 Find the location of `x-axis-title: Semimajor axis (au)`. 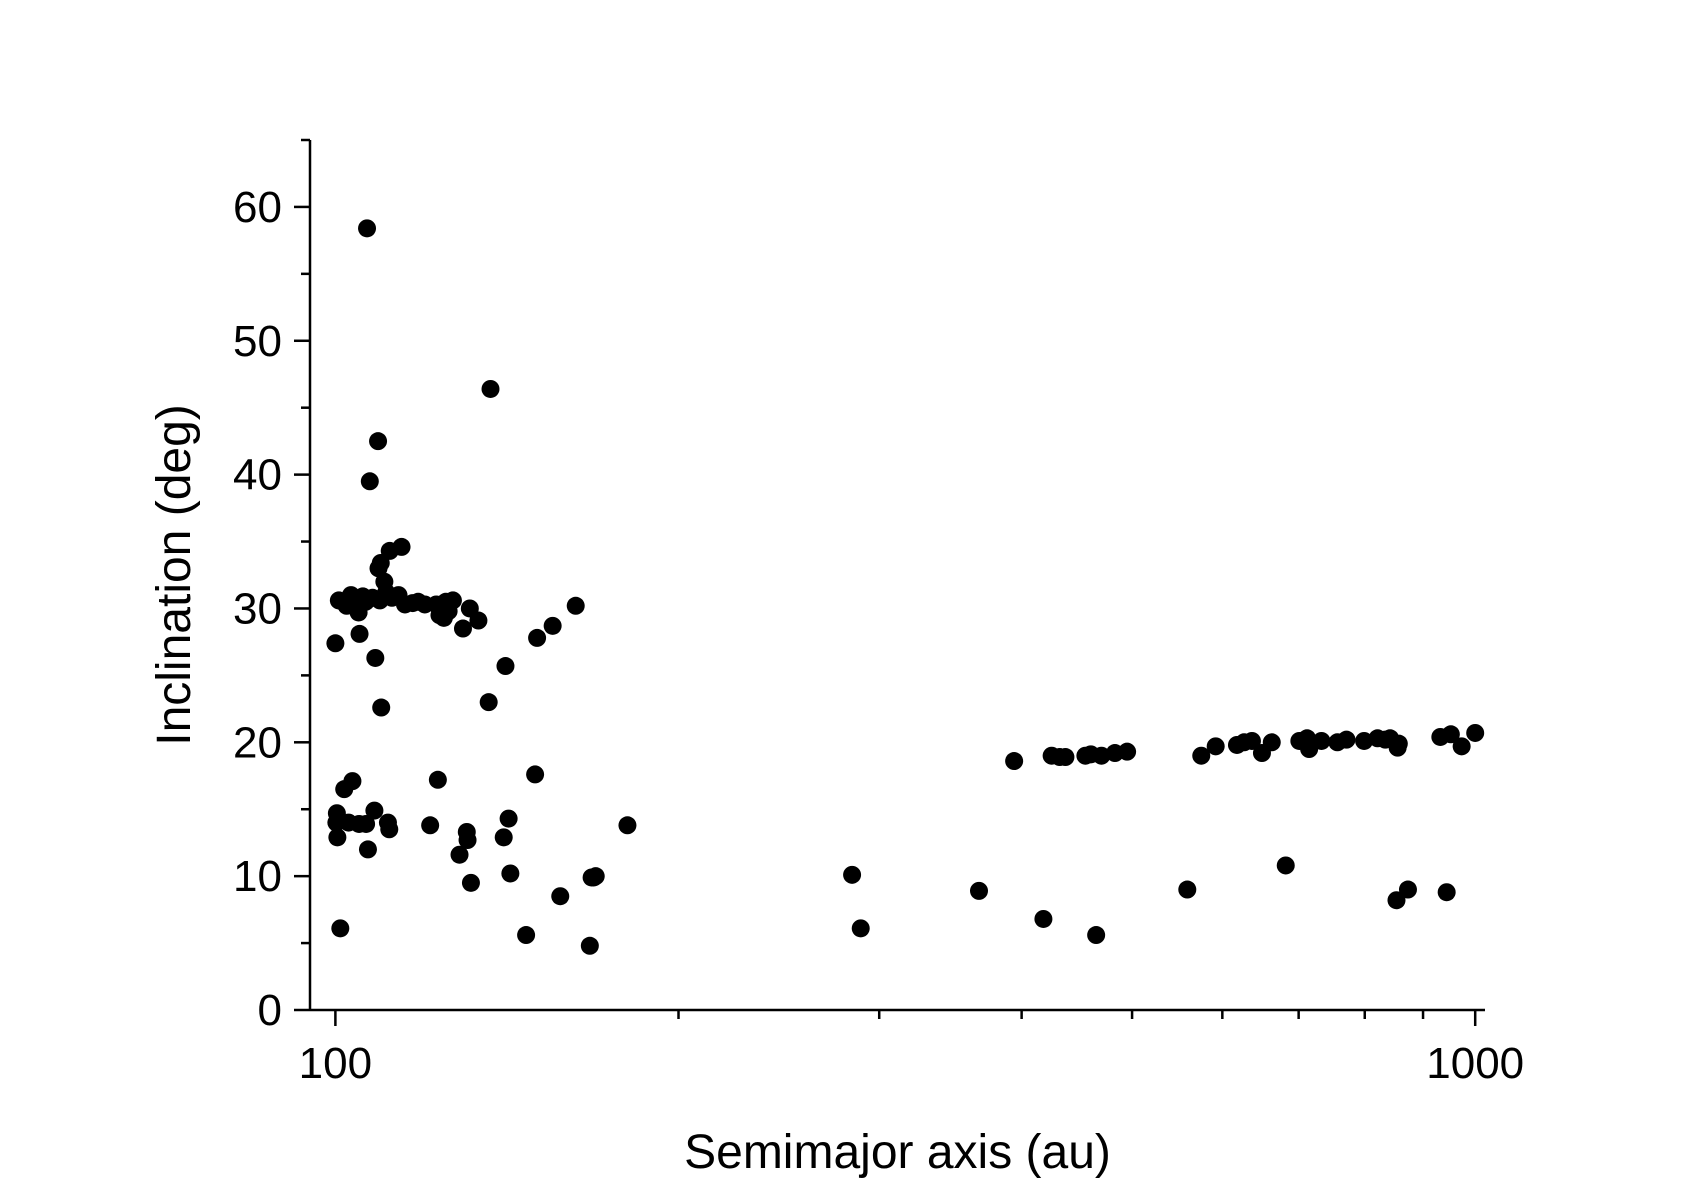

x-axis-title: Semimajor axis (au) is located at coordinates (897, 1152).